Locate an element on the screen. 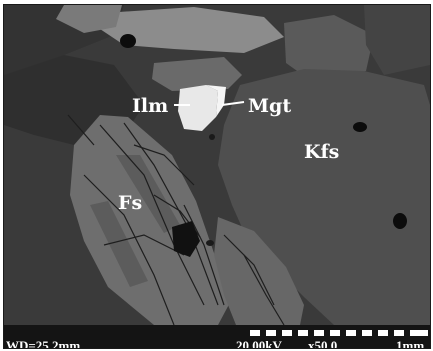 The width and height of the screenshot is (433, 351). magnetite-grain is located at coordinates (216, 101).